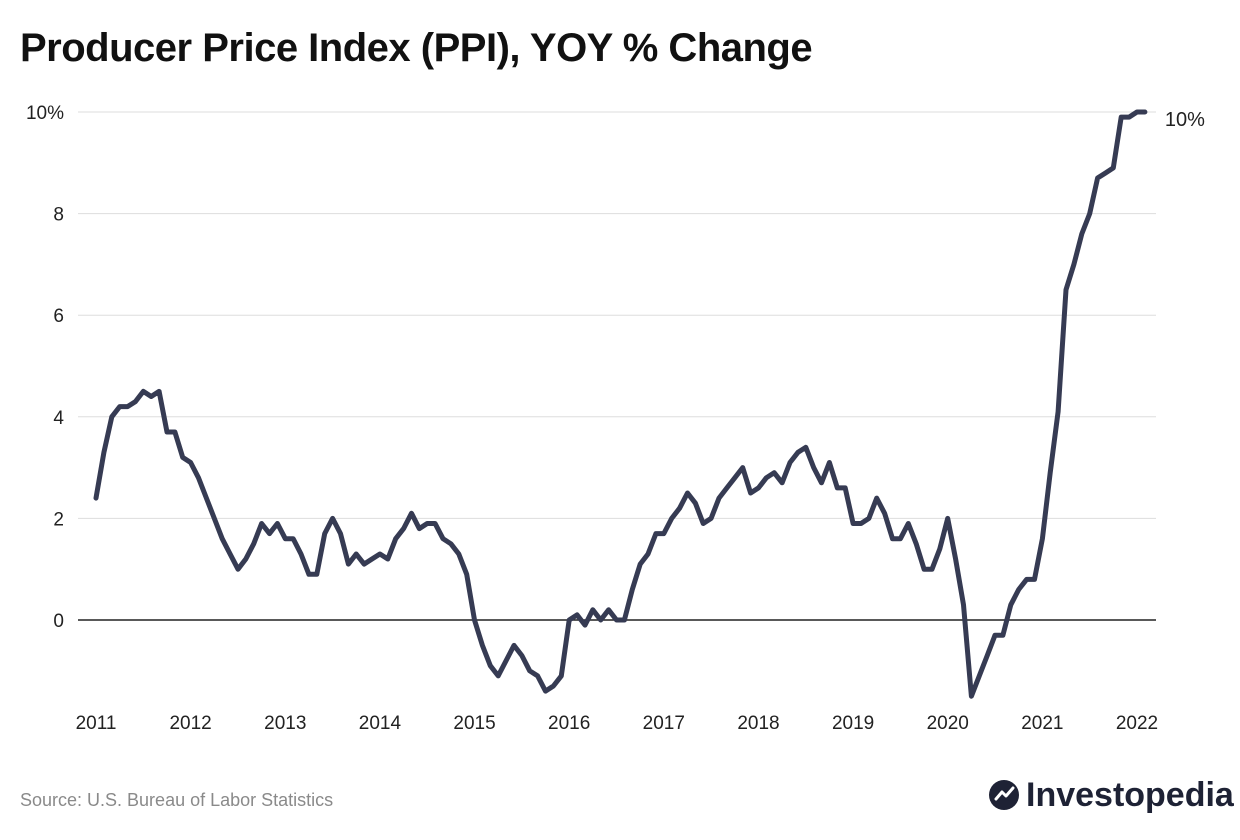 The image size is (1240, 840). Describe the element at coordinates (177, 800) in the screenshot. I see `source-note: Source: U.S. Bureau of Labor Statistics` at that location.